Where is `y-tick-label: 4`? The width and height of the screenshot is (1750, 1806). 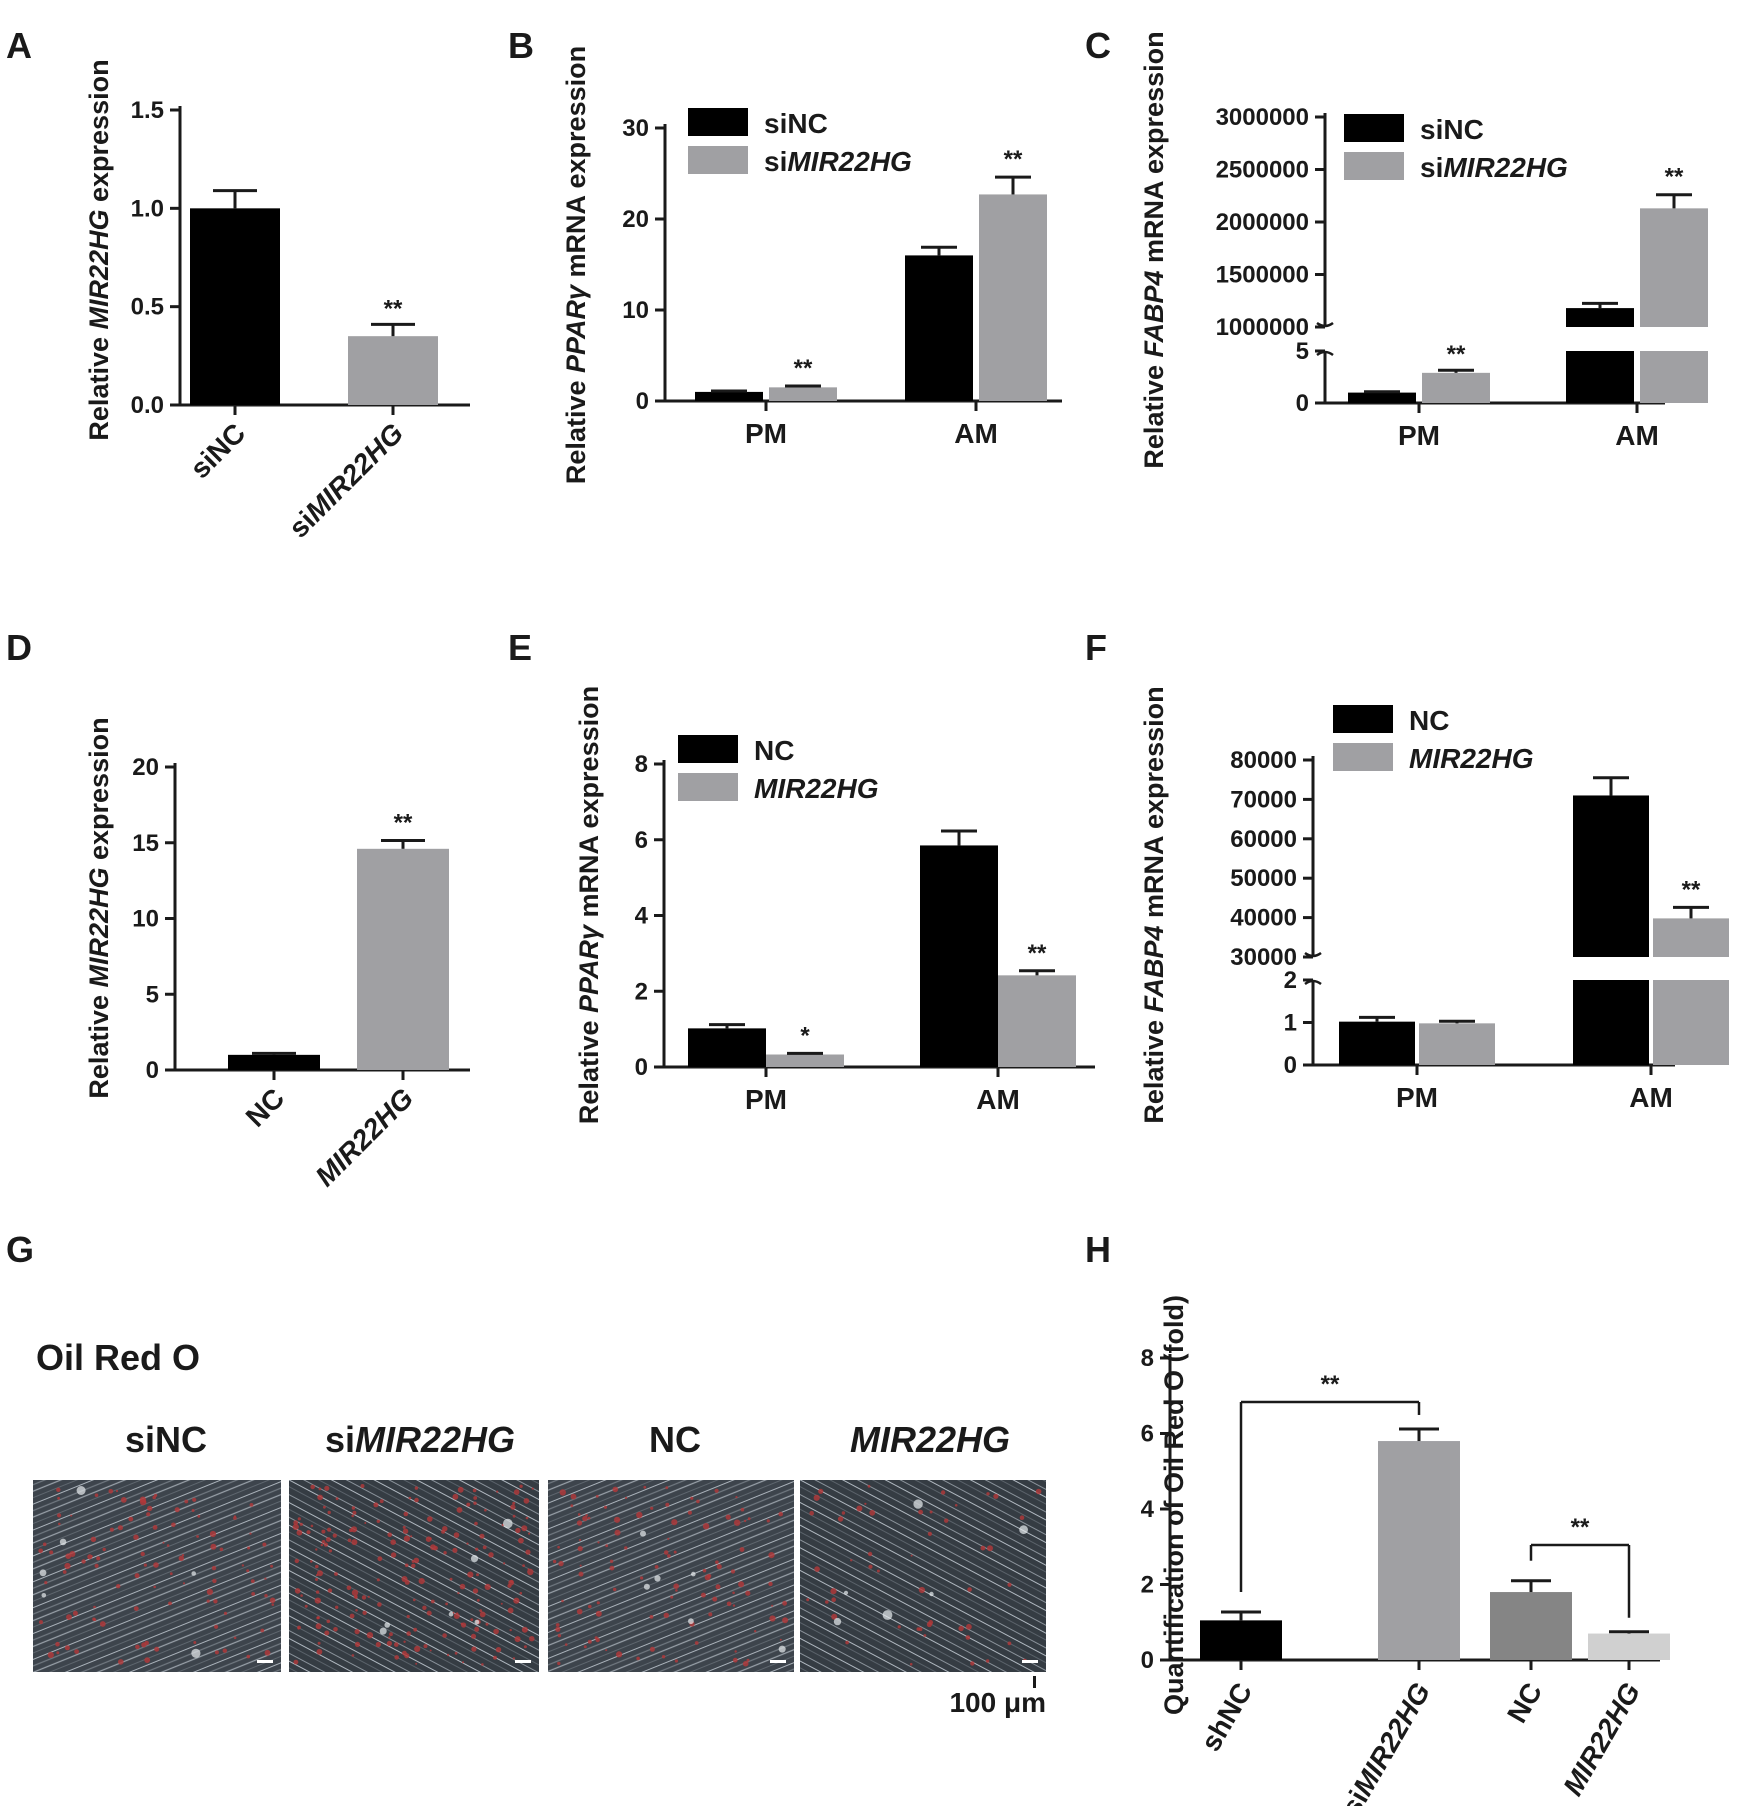
y-tick-label: 4 is located at coordinates (1148, 1509).